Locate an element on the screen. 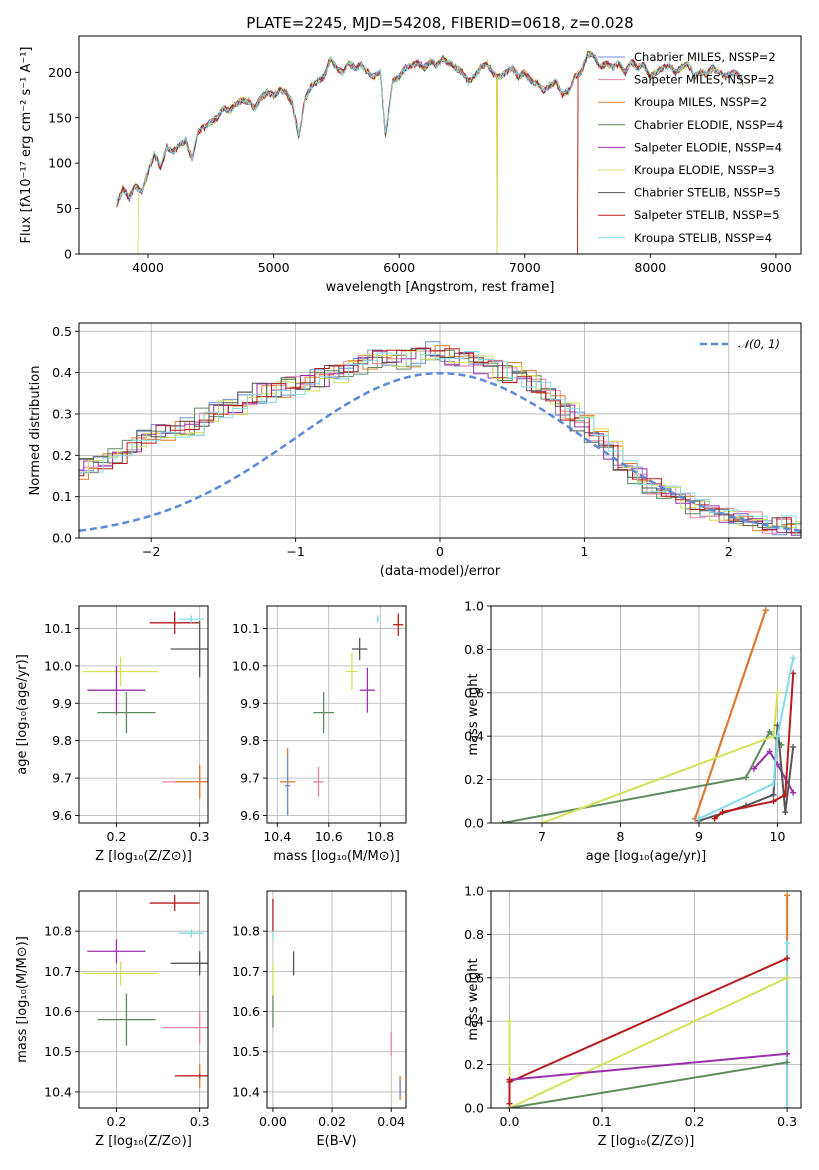  x-tick-label: 4000 is located at coordinates (148, 267).